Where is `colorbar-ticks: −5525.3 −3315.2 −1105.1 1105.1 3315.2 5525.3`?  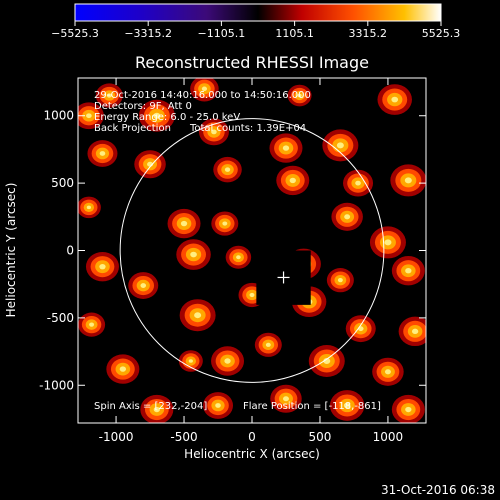
colorbar-ticks: −5525.3 −3315.2 −1105.1 1105.1 3315.2 5525.3 is located at coordinates (255, 30).